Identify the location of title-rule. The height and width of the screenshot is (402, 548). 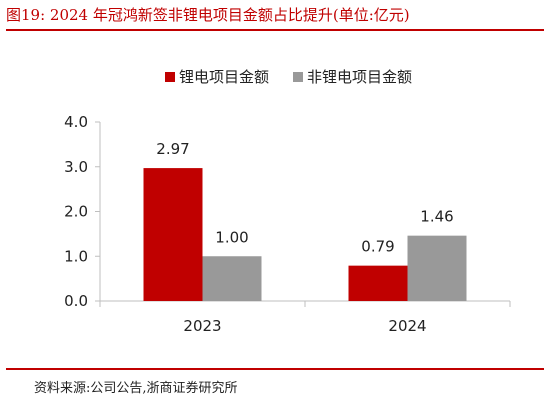
(275, 30).